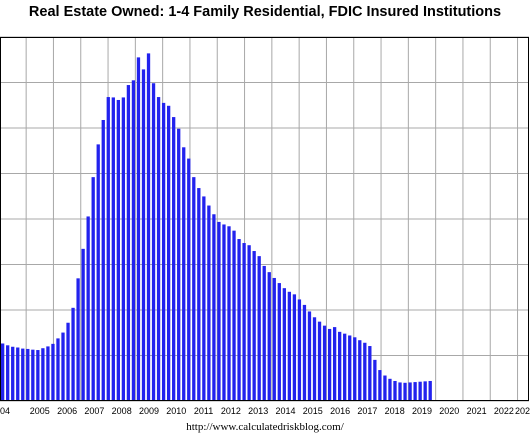  I want to click on x-tick-label: 2012, so click(231, 411).